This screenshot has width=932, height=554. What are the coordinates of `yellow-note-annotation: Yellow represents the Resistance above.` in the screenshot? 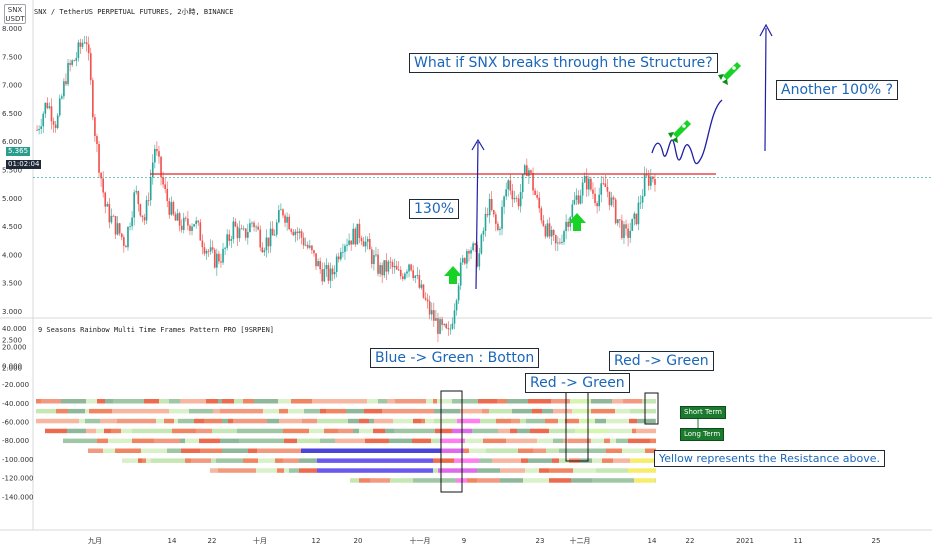 It's located at (769, 458).